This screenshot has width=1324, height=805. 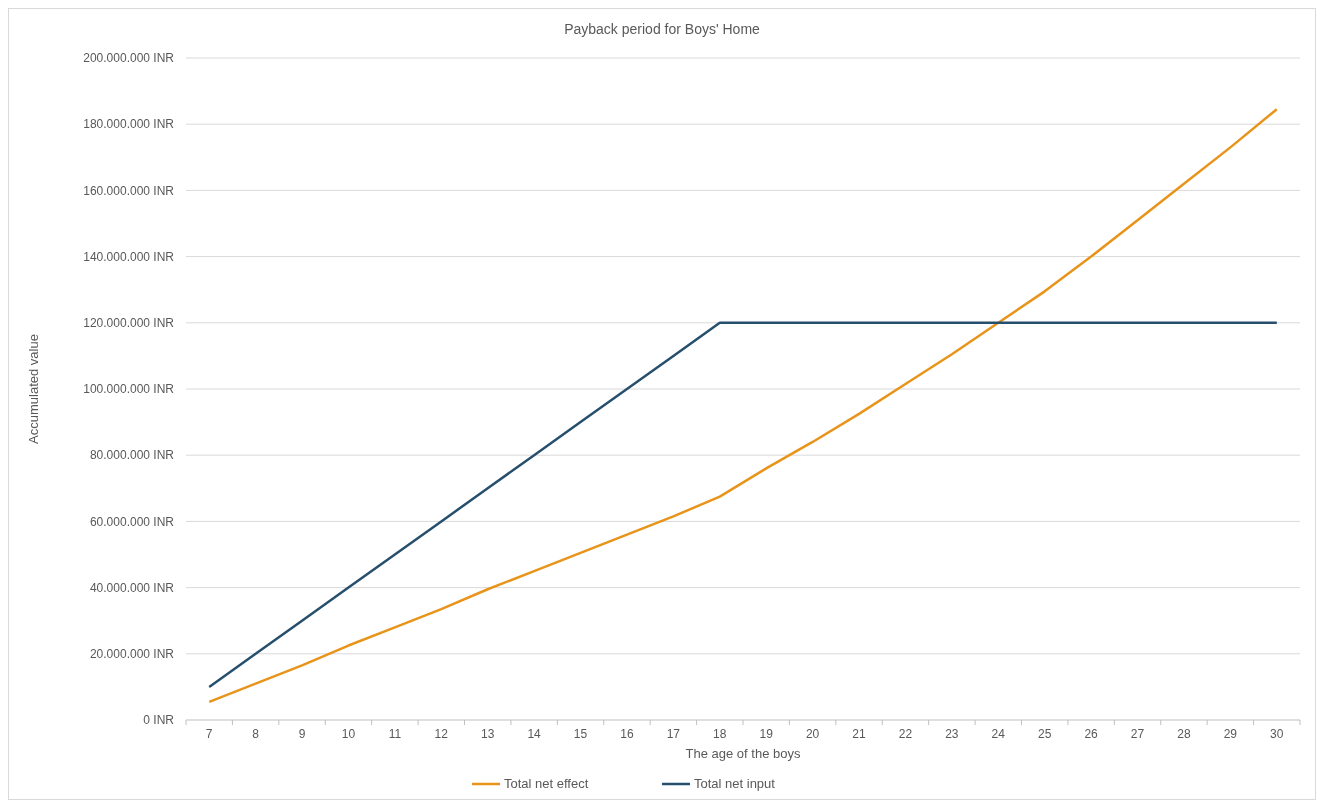 I want to click on x-tick-label: 16, so click(x=627, y=734).